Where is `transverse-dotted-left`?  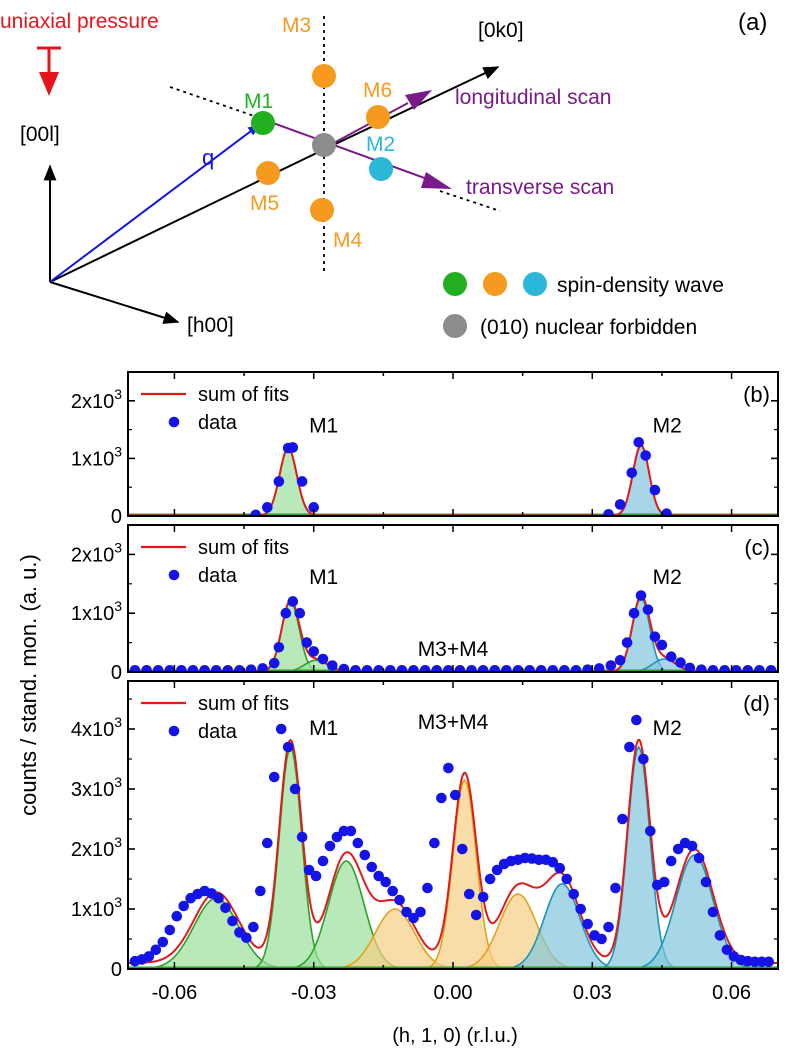
transverse-dotted-left is located at coordinates (215, 102).